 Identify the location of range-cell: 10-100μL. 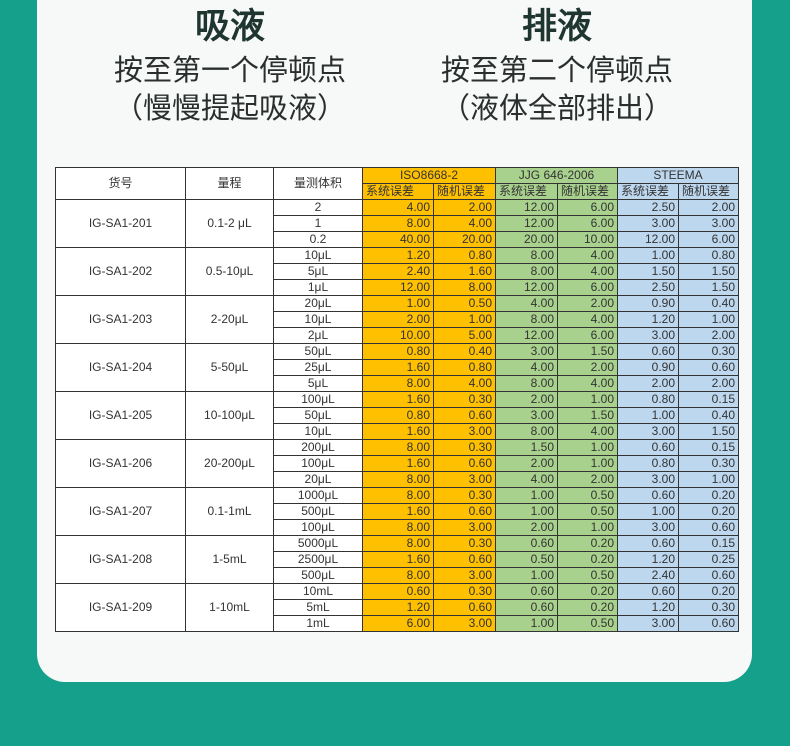
(229, 415).